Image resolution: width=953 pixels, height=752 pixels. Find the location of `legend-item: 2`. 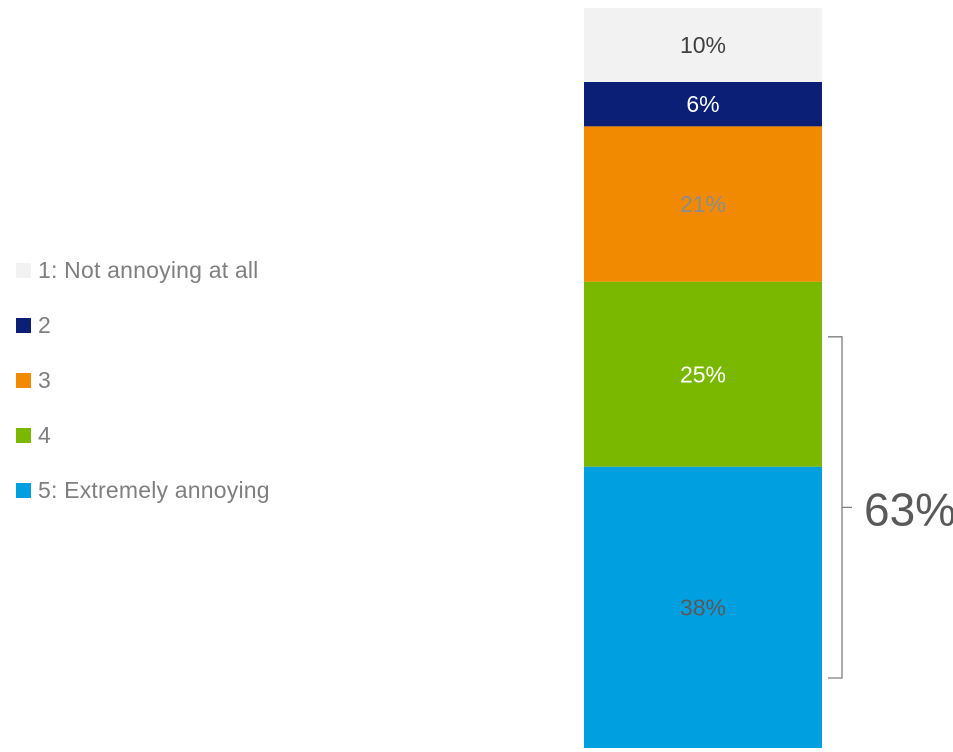

legend-item: 2 is located at coordinates (226, 325).